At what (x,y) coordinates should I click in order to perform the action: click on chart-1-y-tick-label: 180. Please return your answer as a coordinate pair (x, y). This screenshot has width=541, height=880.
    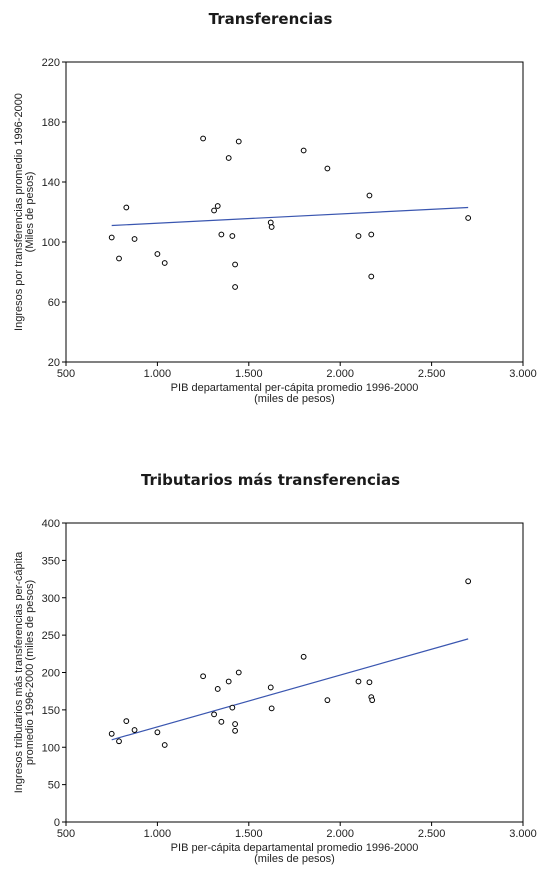
    Looking at the image, I should click on (51, 123).